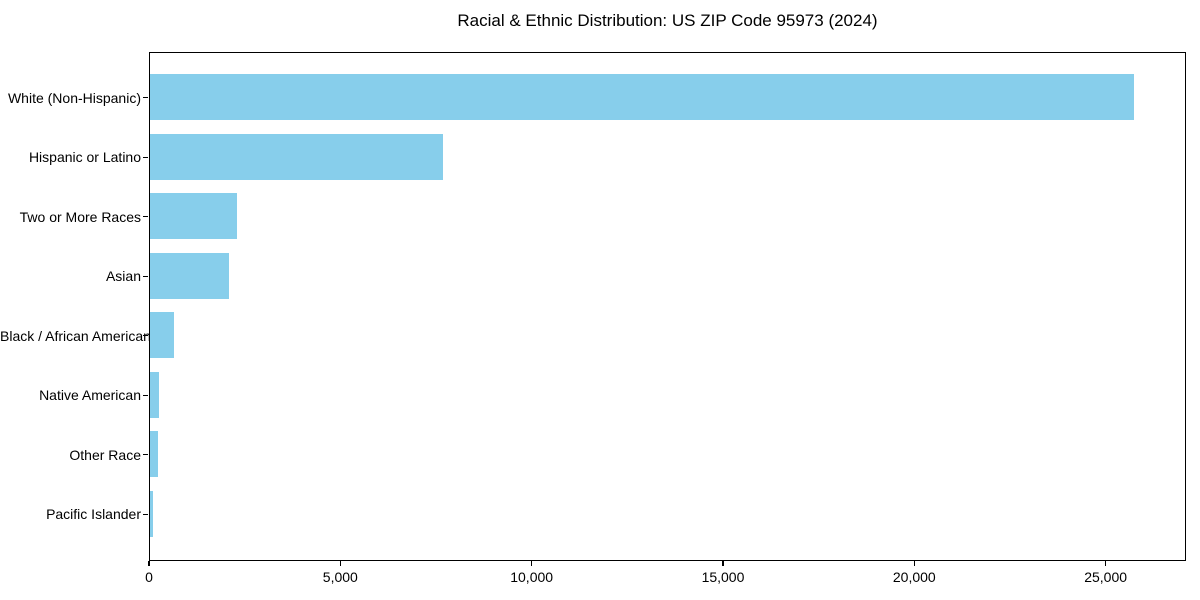  What do you see at coordinates (105, 454) in the screenshot?
I see `category-label: Other Race` at bounding box center [105, 454].